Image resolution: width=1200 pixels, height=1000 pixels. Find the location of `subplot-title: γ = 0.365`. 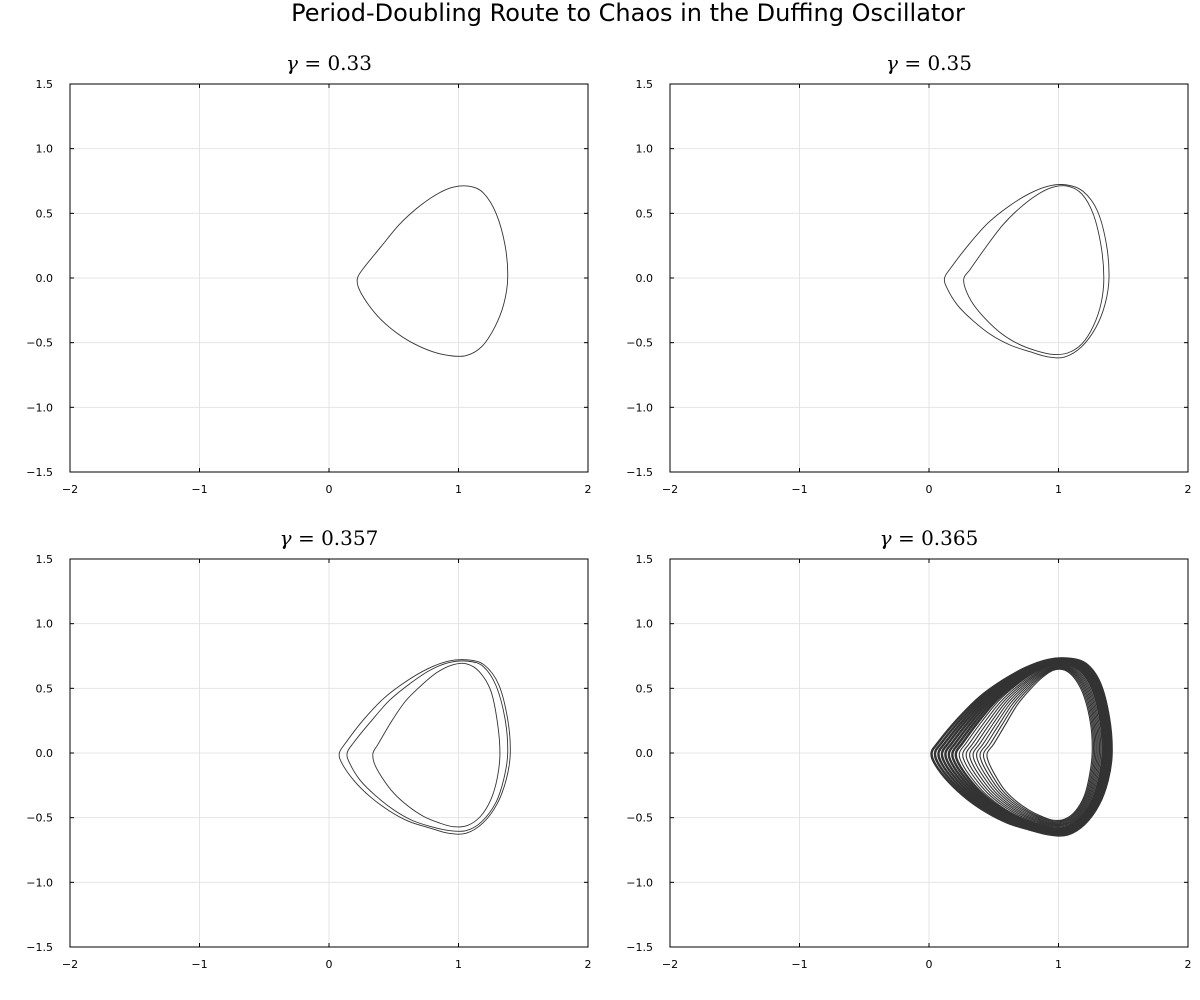

subplot-title: γ = 0.365 is located at coordinates (929, 538).